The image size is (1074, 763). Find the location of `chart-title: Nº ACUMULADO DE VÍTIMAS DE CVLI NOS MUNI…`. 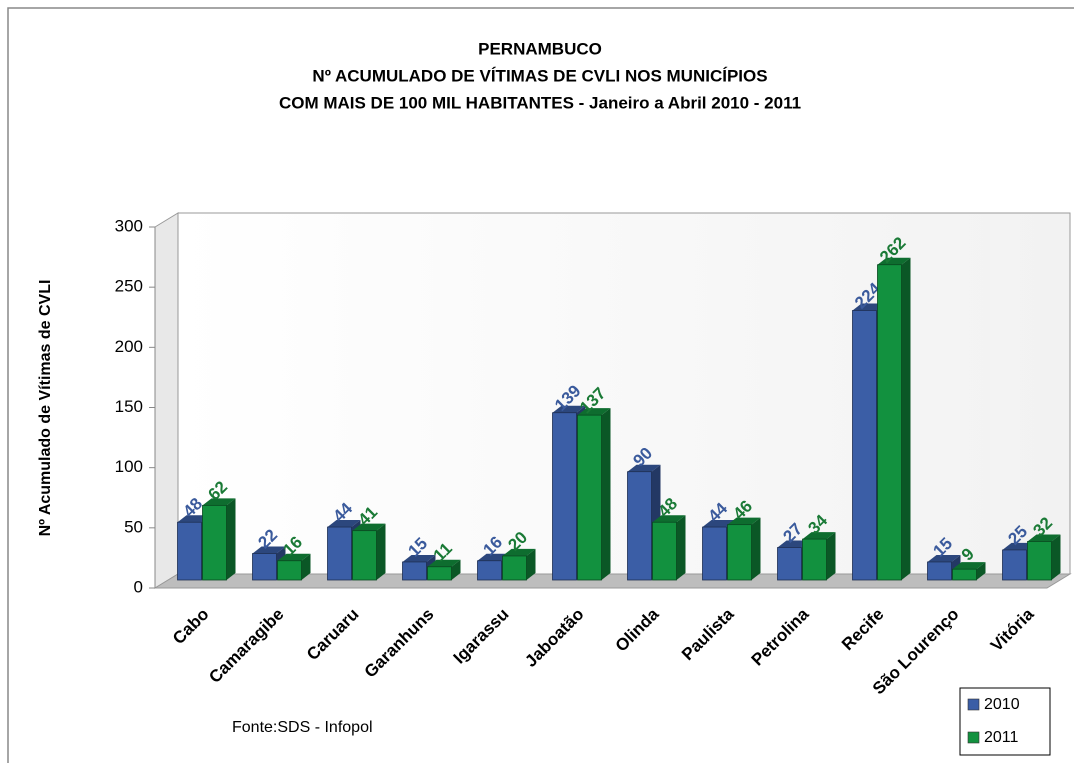

chart-title: Nº ACUMULADO DE VÍTIMAS DE CVLI NOS MUNI… is located at coordinates (539, 75).